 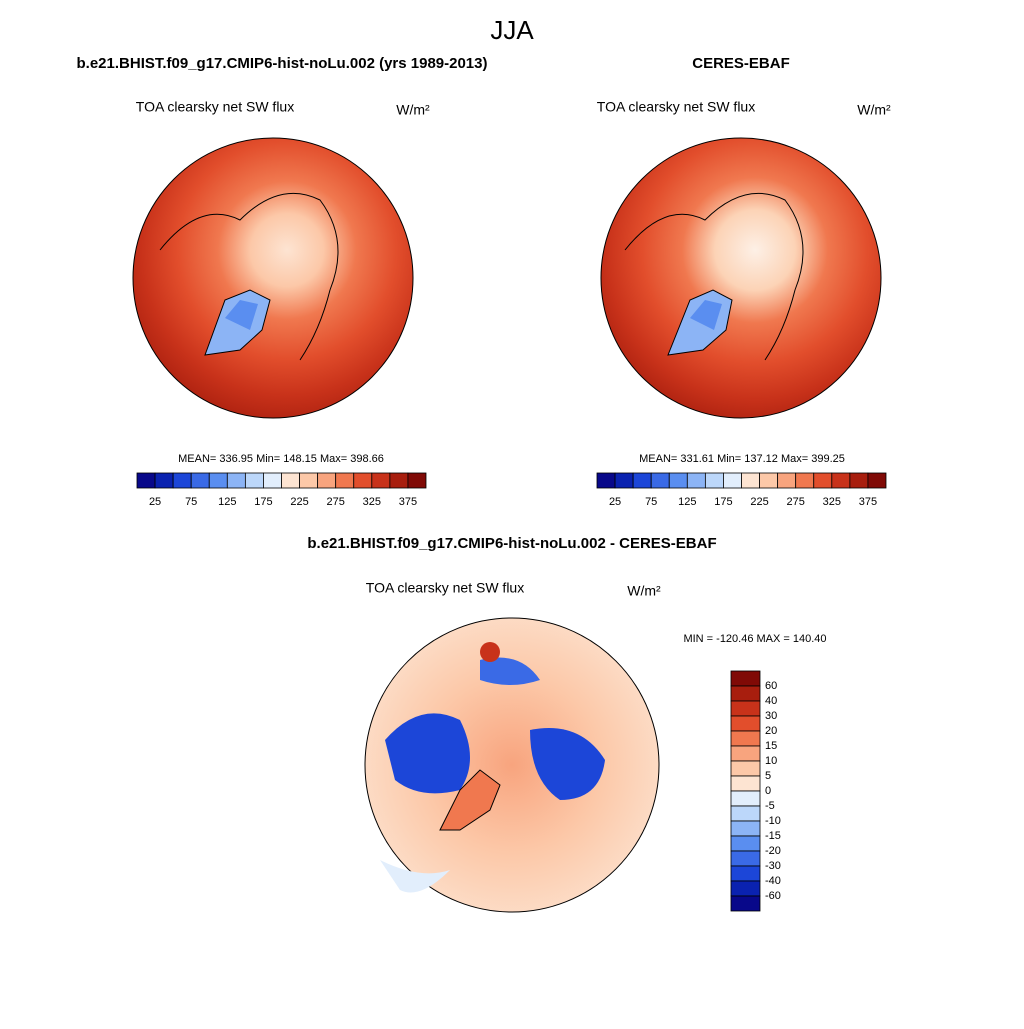 What do you see at coordinates (768, 791) in the screenshot?
I see `colorbar-label: 0` at bounding box center [768, 791].